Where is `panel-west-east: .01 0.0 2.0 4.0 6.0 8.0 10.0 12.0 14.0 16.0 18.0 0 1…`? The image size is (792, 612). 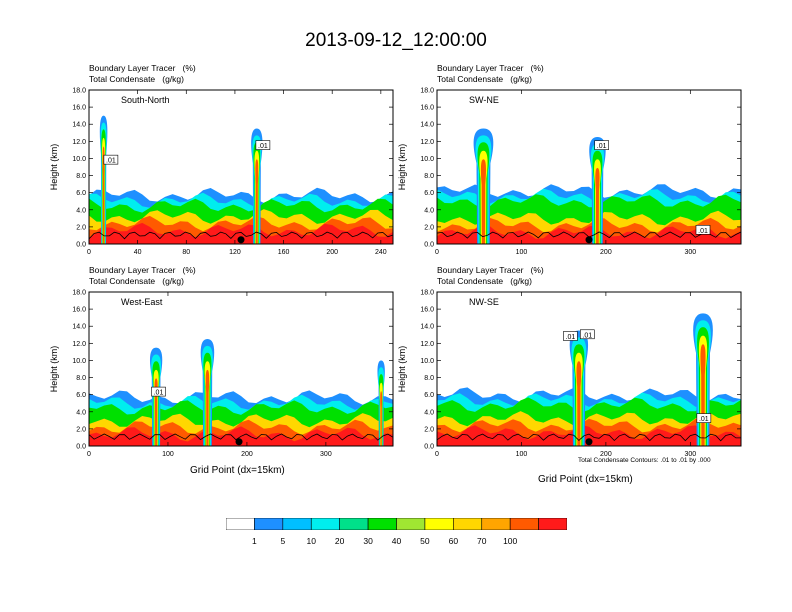
panel-west-east: .01 0.0 2.0 4.0 6.0 8.0 10.0 12.0 14.0 16.0 18.0 0 1… is located at coordinates (221, 374).